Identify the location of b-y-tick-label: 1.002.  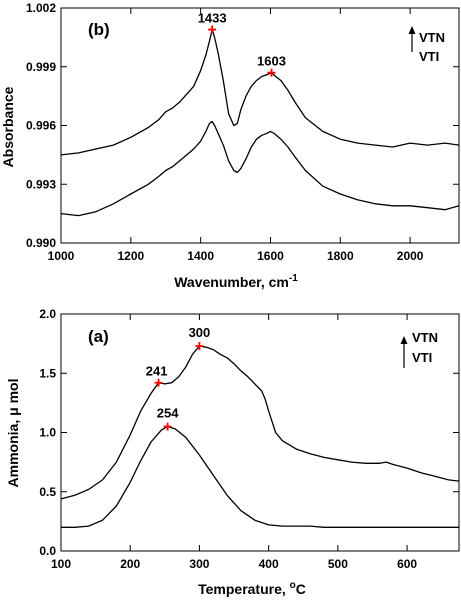
(41, 8).